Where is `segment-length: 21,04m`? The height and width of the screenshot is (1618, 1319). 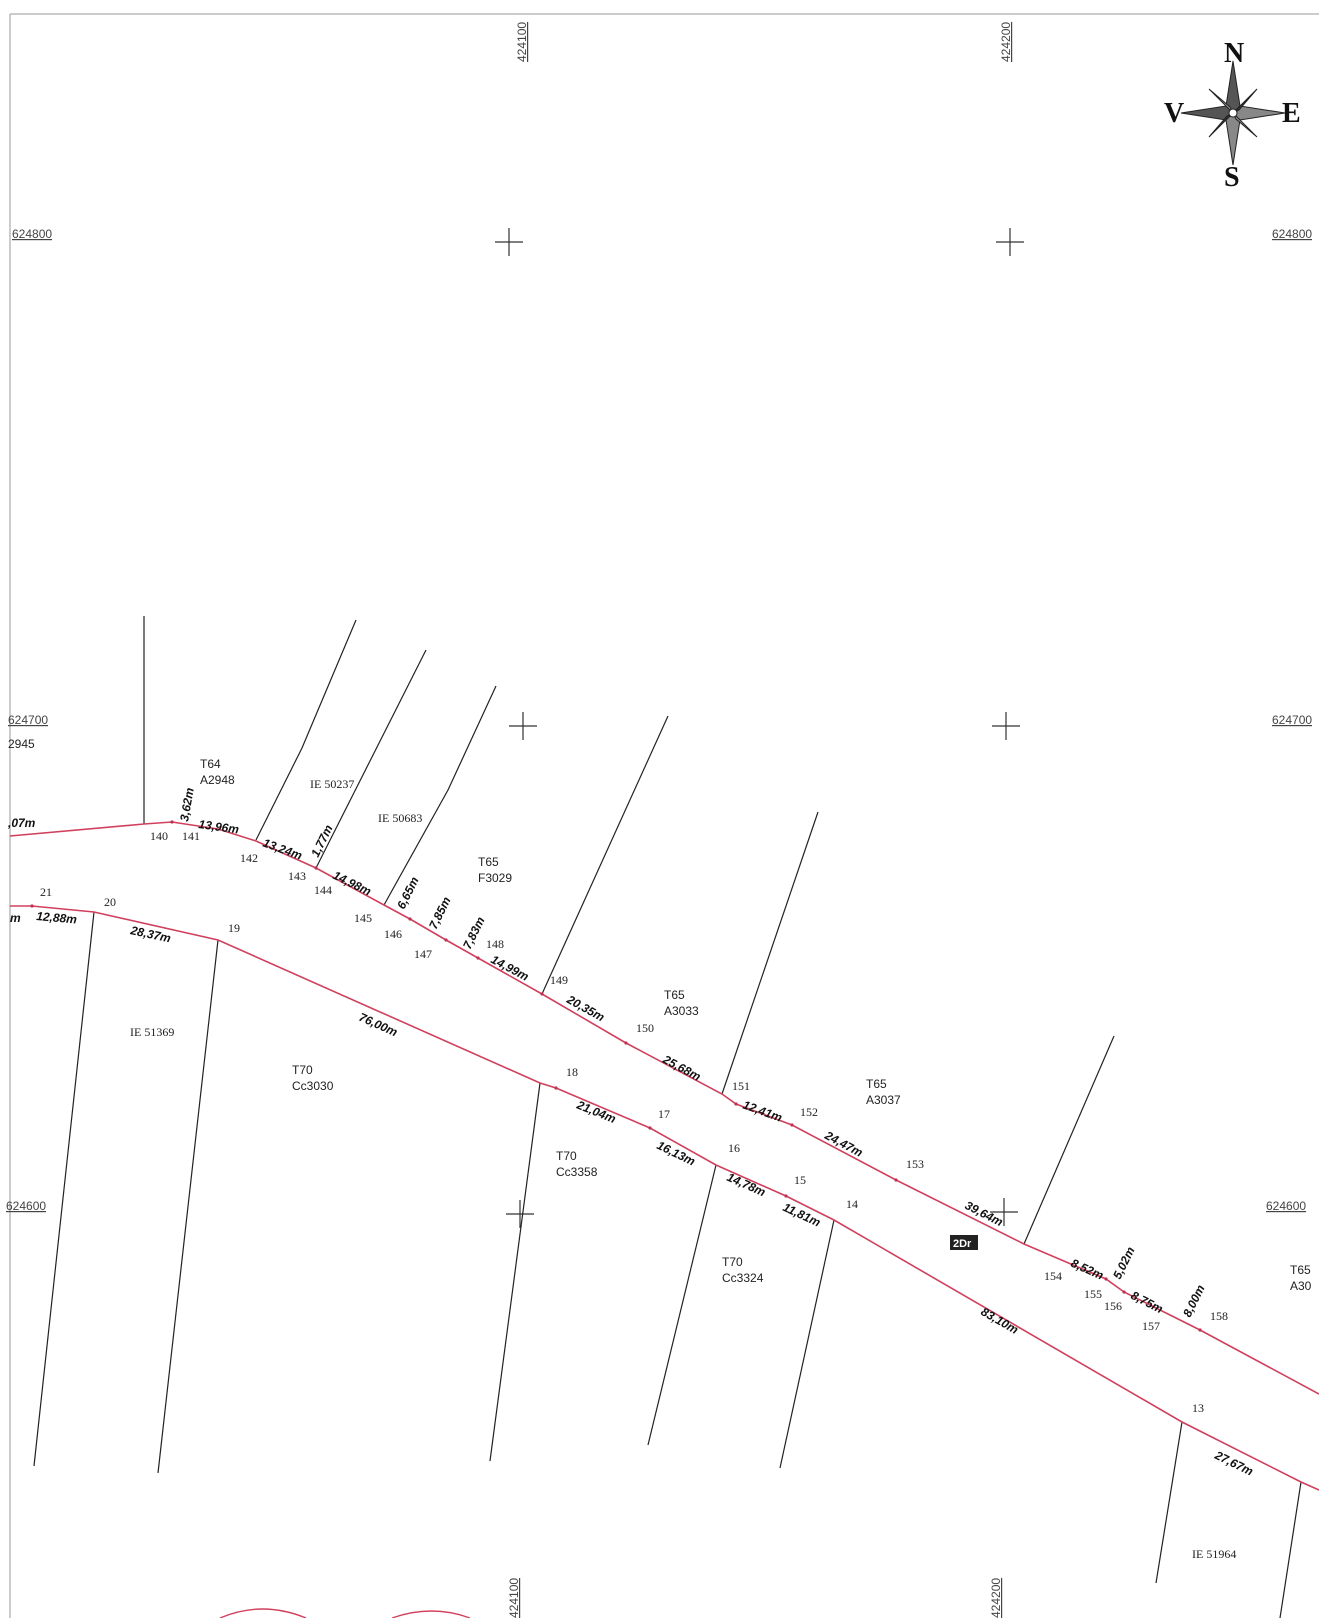 segment-length: 21,04m is located at coordinates (596, 1111).